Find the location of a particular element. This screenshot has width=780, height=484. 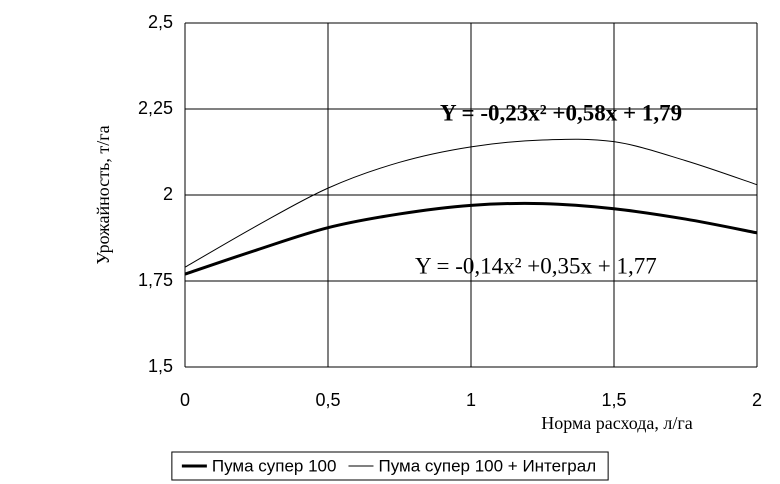

x-tick-label: 1,5 is located at coordinates (613, 400).